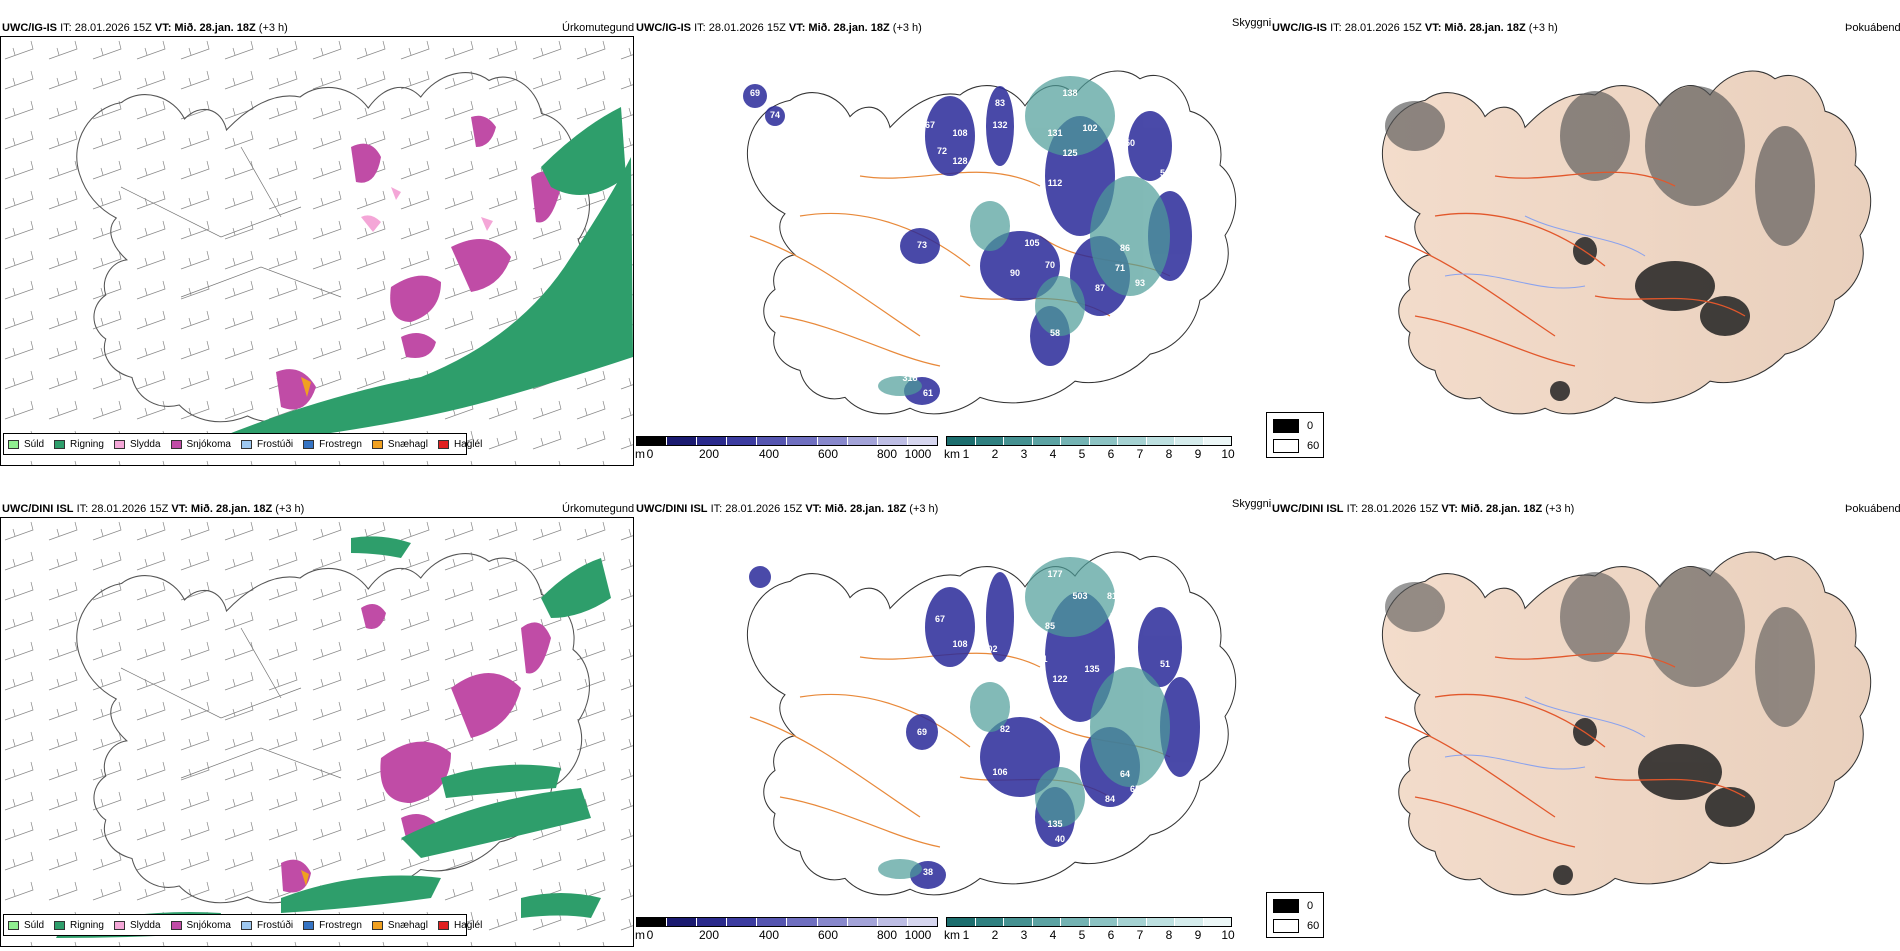 The width and height of the screenshot is (1900, 951). What do you see at coordinates (1015, 273) in the screenshot?
I see `visibility-value-label: 90` at bounding box center [1015, 273].